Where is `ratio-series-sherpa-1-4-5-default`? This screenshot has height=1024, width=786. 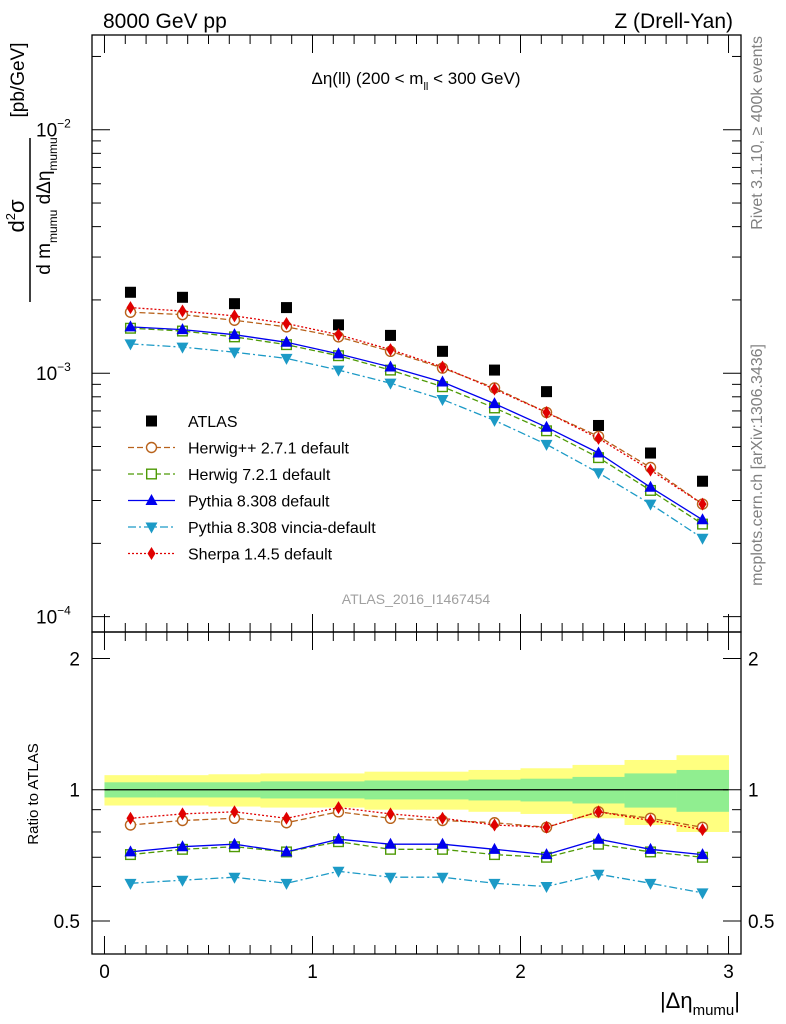
ratio-series-sherpa-1-4-5-default is located at coordinates (416, 819).